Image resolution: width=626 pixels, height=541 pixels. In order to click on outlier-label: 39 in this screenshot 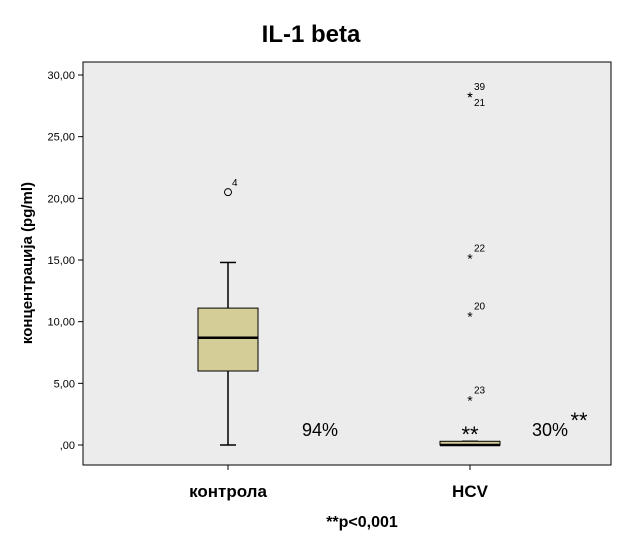, I will do `click(480, 87)`.